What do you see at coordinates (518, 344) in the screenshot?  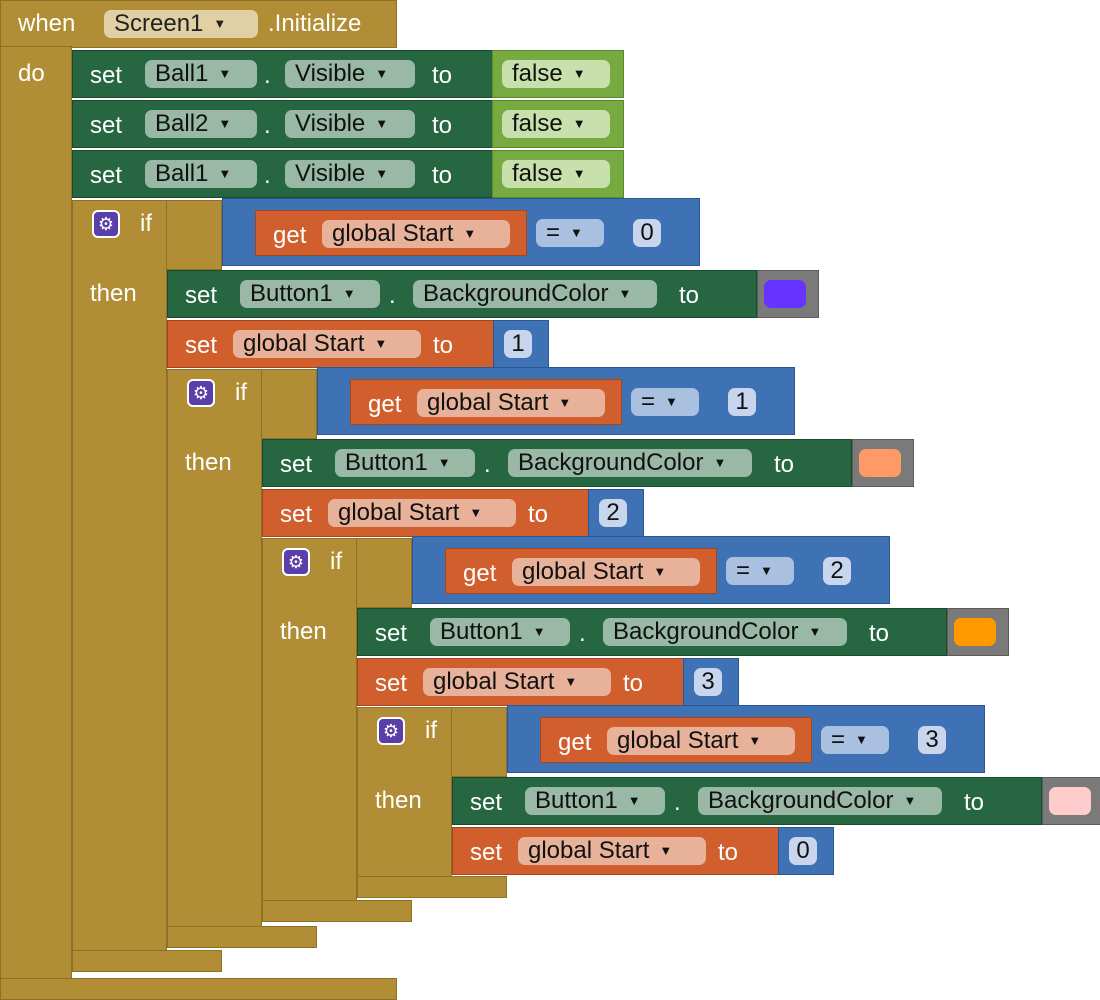 I see `number-field: 1` at bounding box center [518, 344].